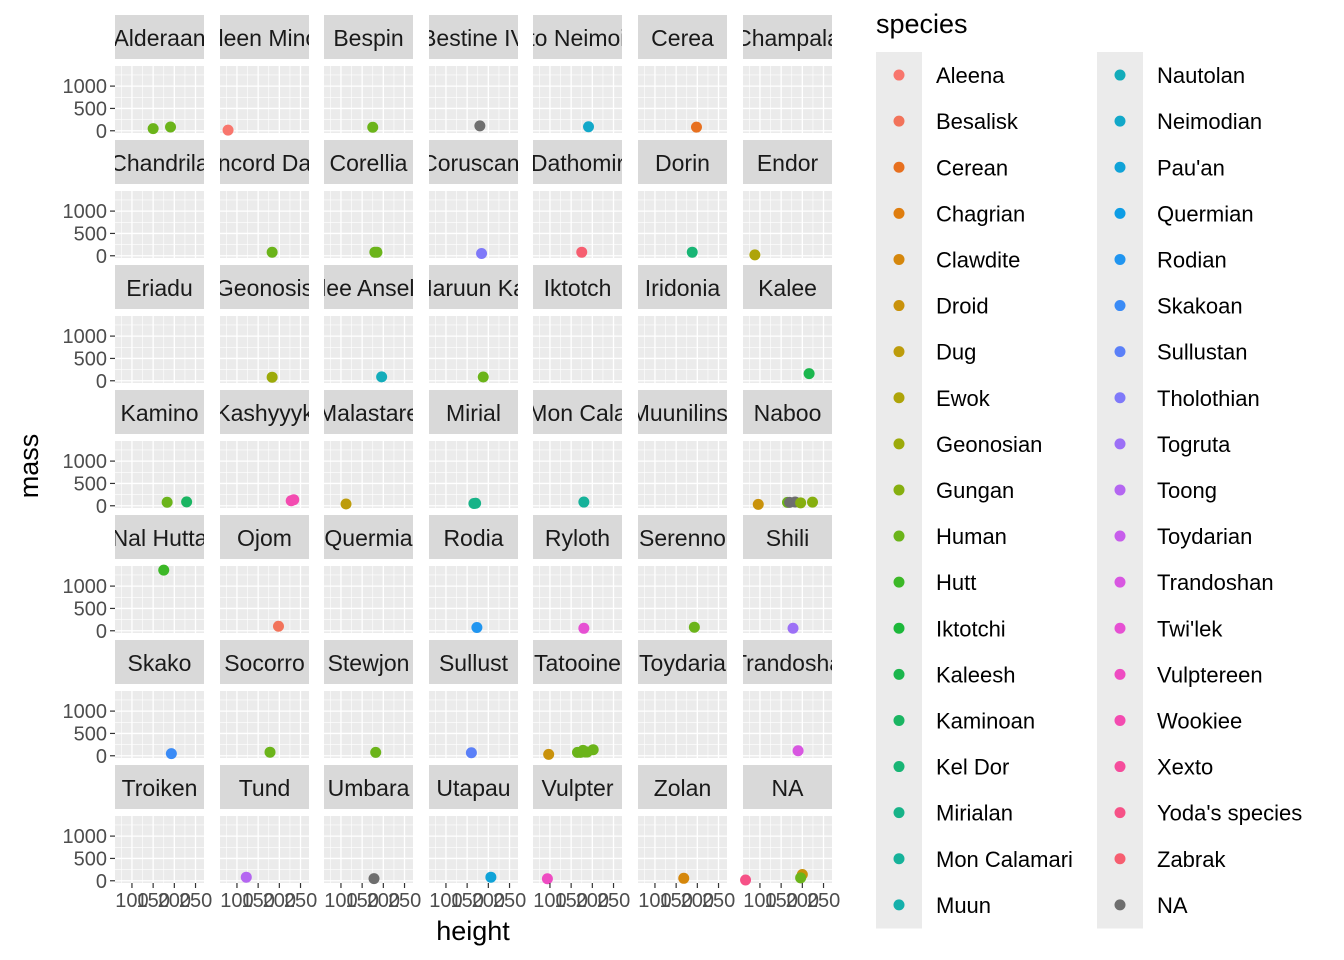 This screenshot has width=1344, height=960. Describe the element at coordinates (473, 38) in the screenshot. I see `facet-label: Bestine IV` at that location.